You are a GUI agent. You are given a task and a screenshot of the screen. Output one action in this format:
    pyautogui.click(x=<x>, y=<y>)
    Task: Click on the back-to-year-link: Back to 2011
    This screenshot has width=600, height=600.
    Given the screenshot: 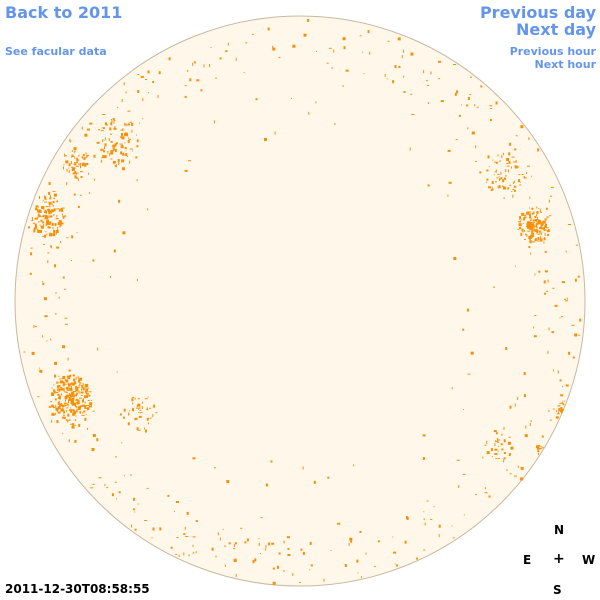 What is the action you would take?
    pyautogui.click(x=64, y=12)
    